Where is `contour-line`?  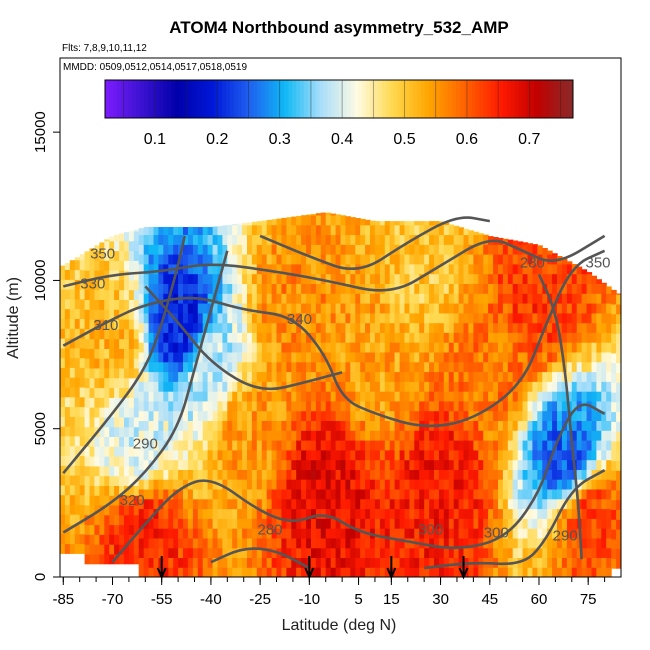 contour-line is located at coordinates (515, 519).